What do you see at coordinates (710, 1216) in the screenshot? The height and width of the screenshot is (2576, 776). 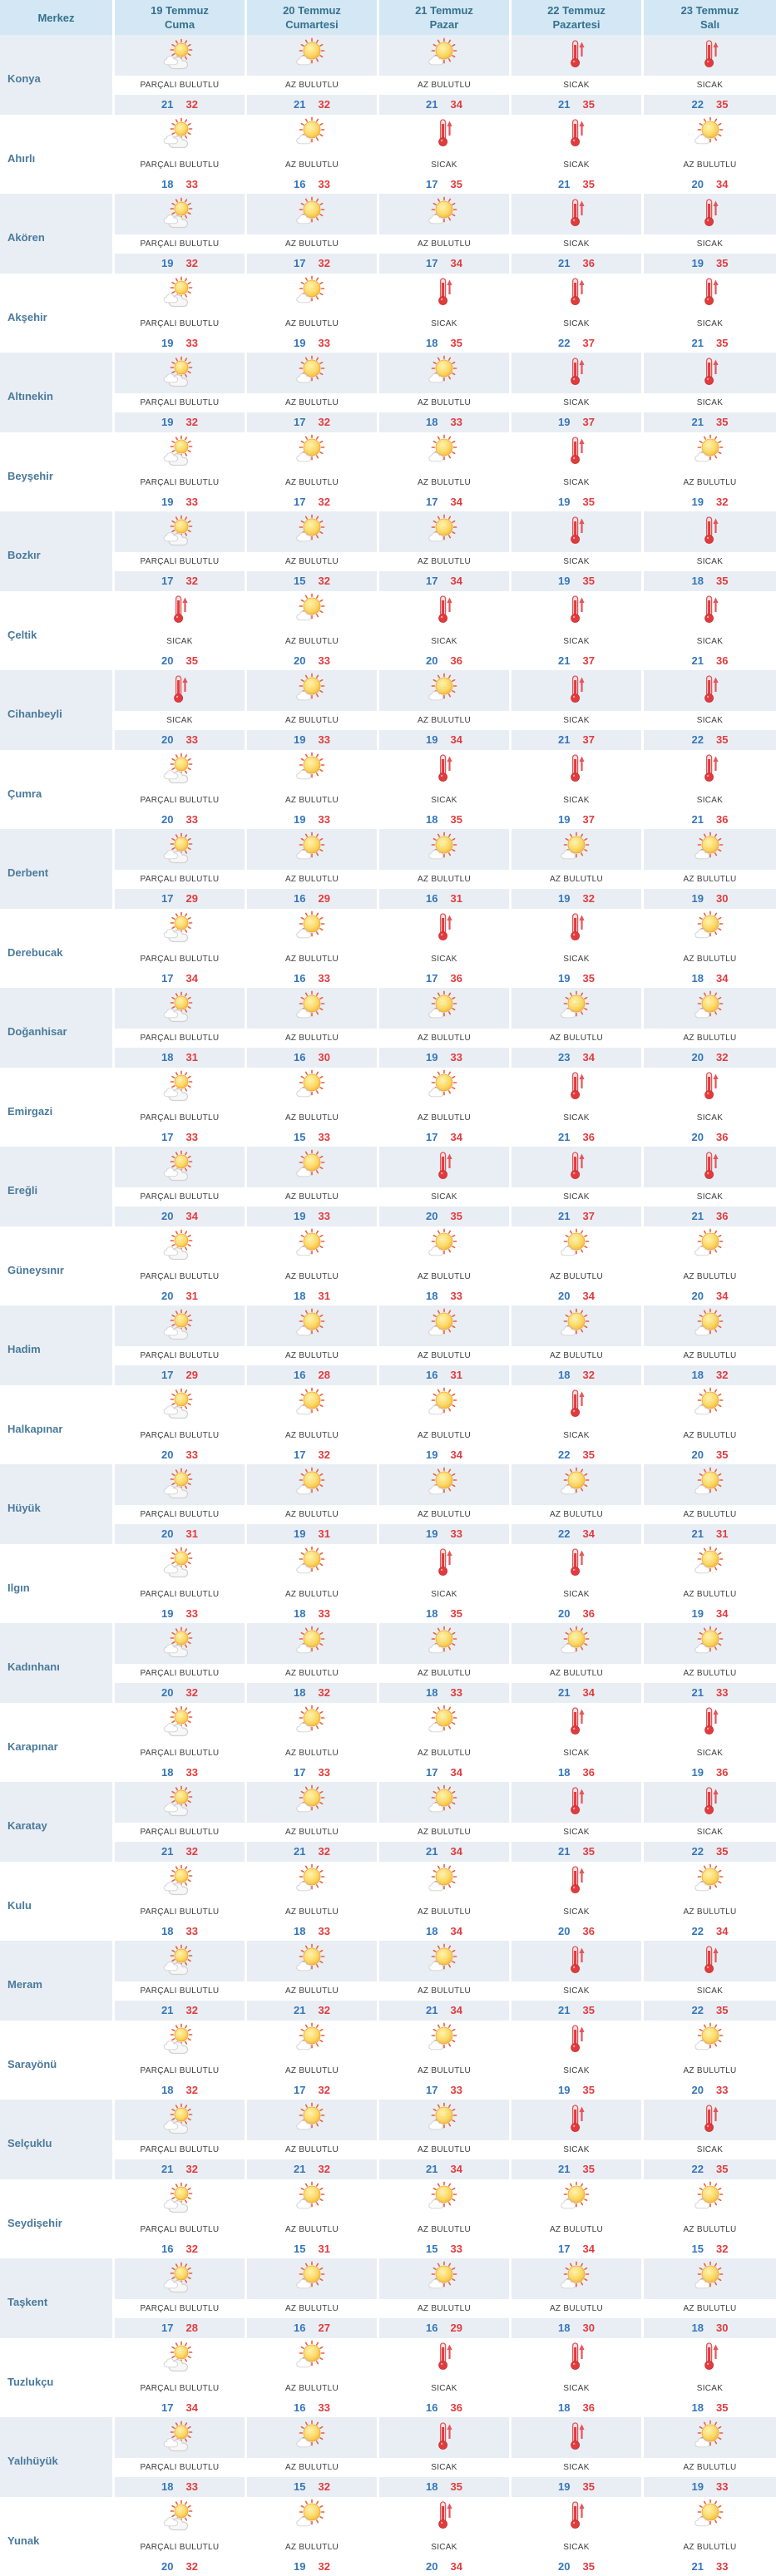 I see `temperature-pair: 21 36` at bounding box center [710, 1216].